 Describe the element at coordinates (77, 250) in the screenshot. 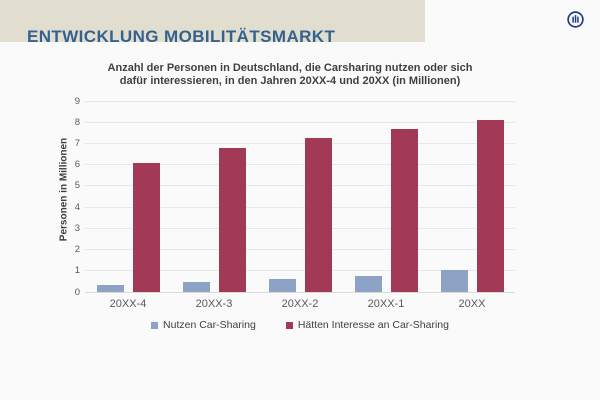

I see `y-tick-label-2: 2` at that location.